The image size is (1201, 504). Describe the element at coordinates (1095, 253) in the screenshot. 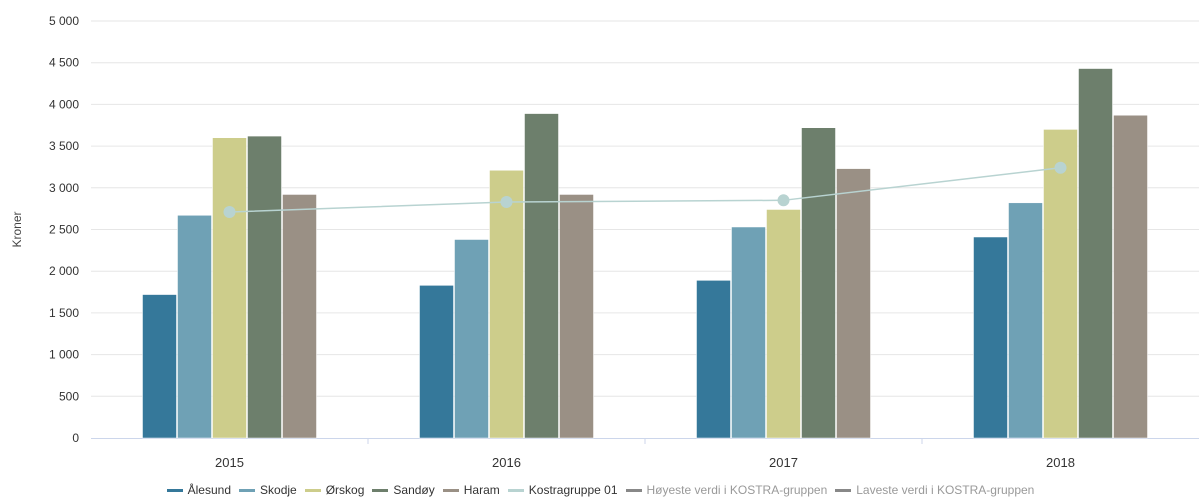

I see `bar-sandøy-2018` at that location.